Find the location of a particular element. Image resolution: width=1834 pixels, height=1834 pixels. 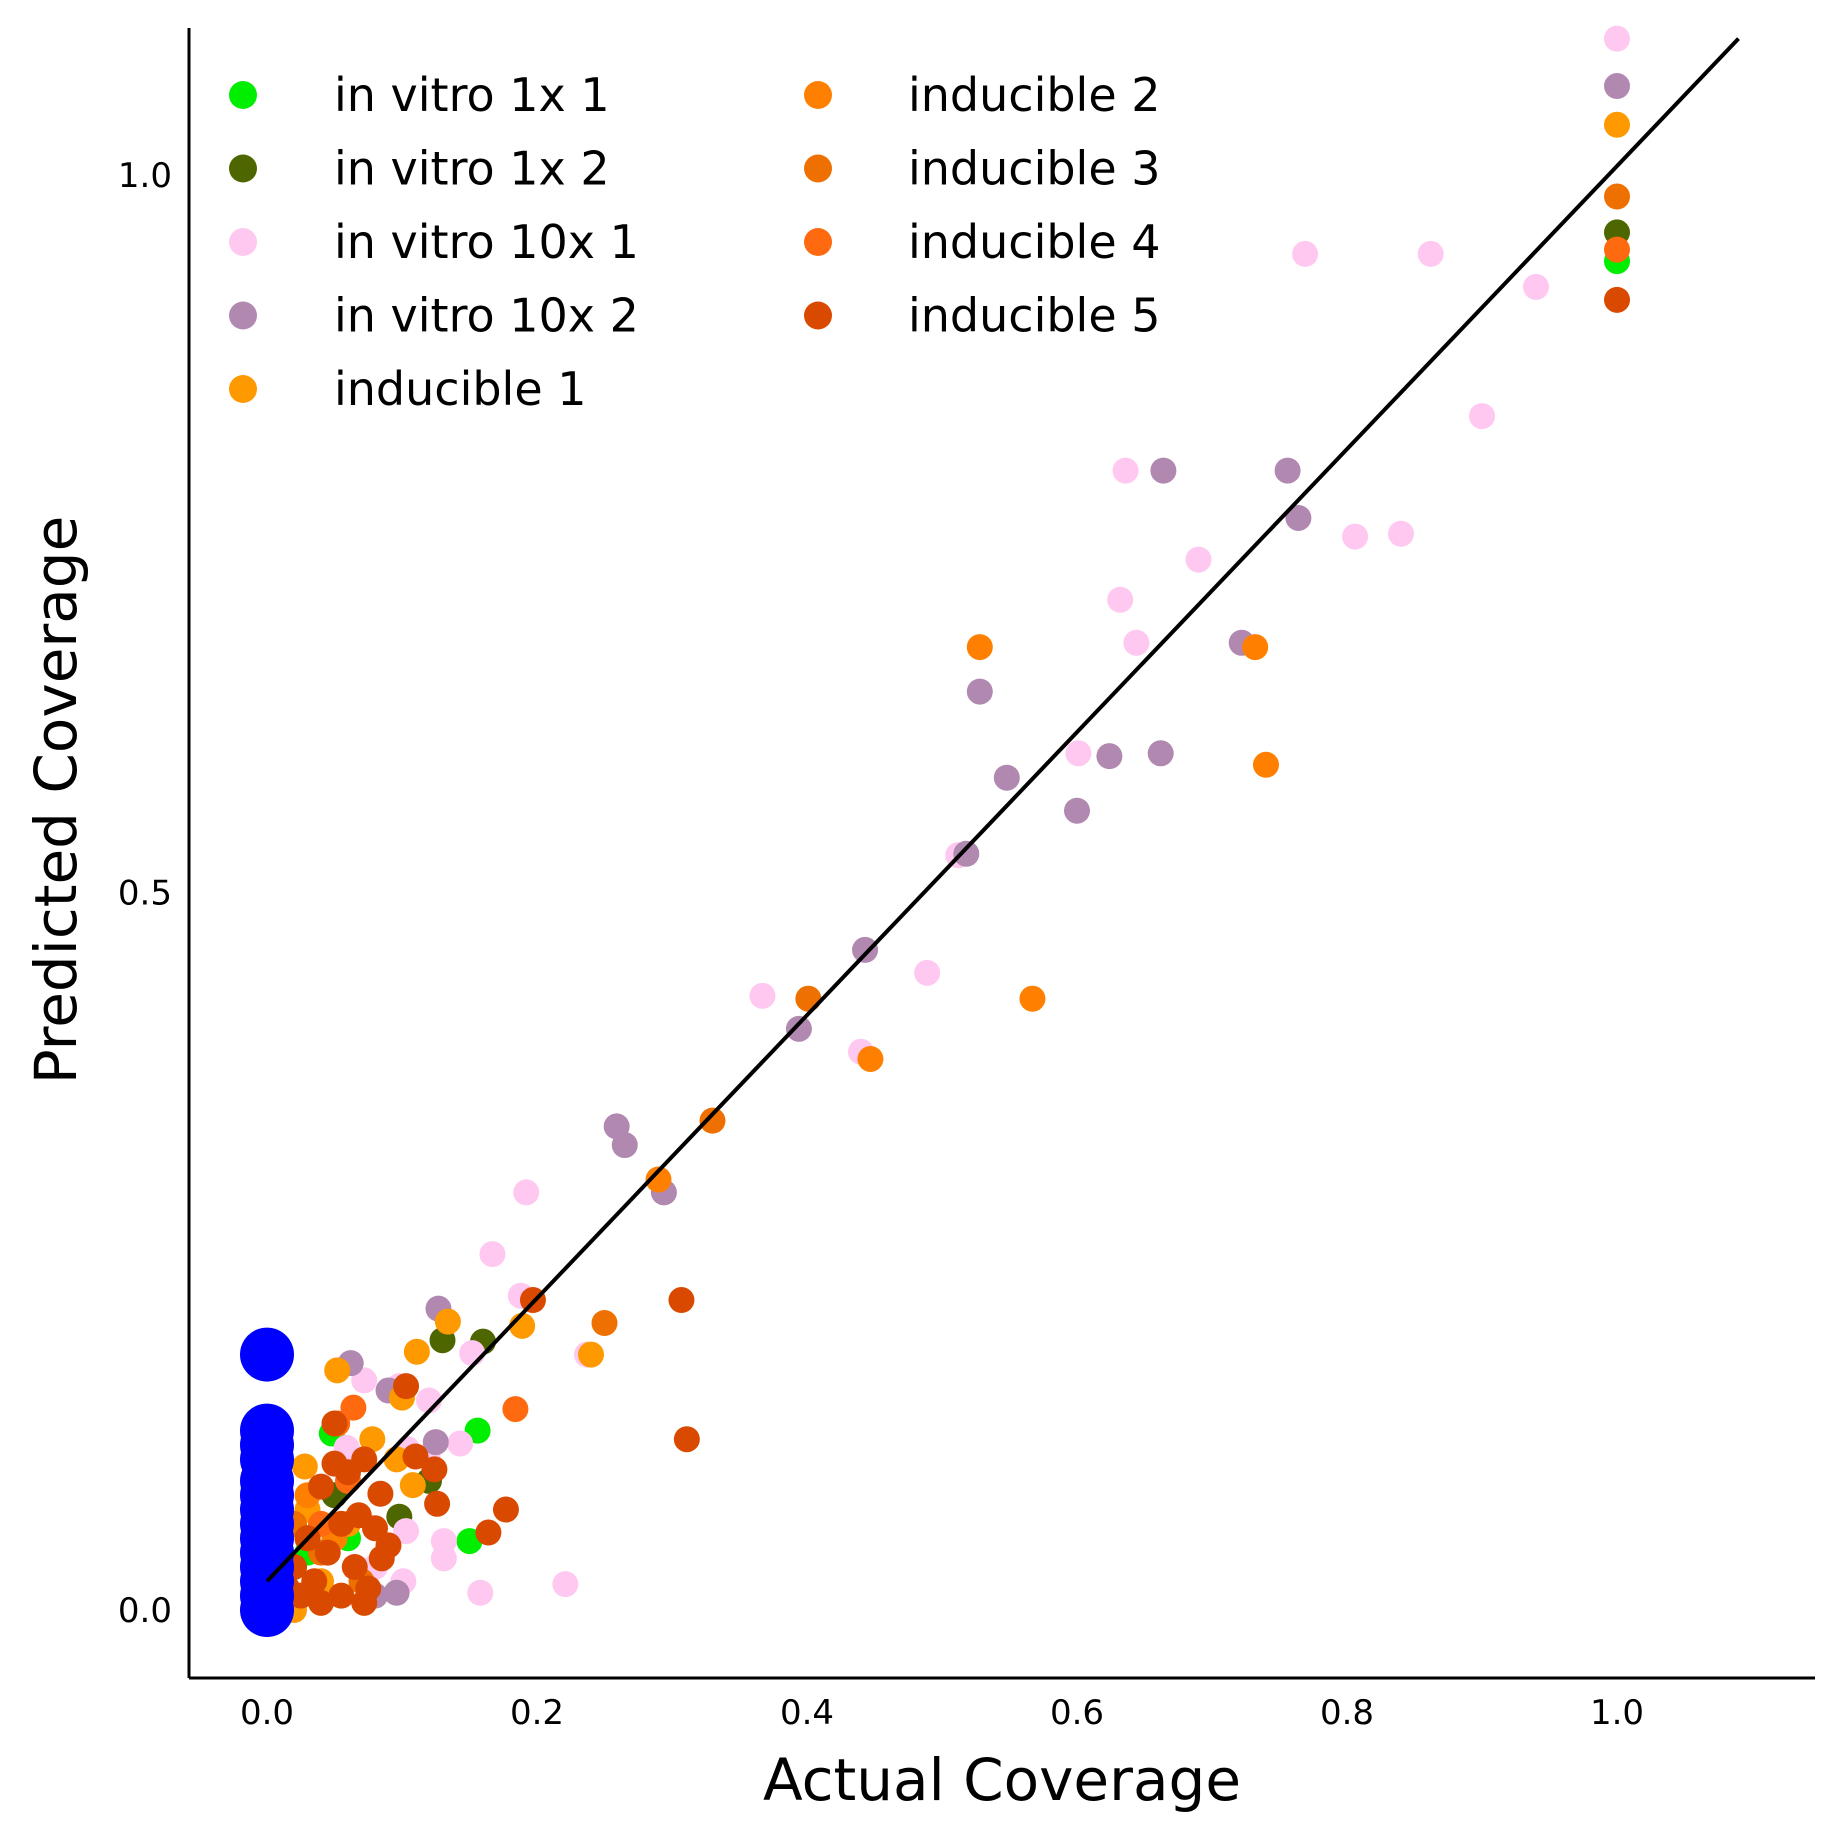

legend-item: inducible 1 is located at coordinates (408, 389).